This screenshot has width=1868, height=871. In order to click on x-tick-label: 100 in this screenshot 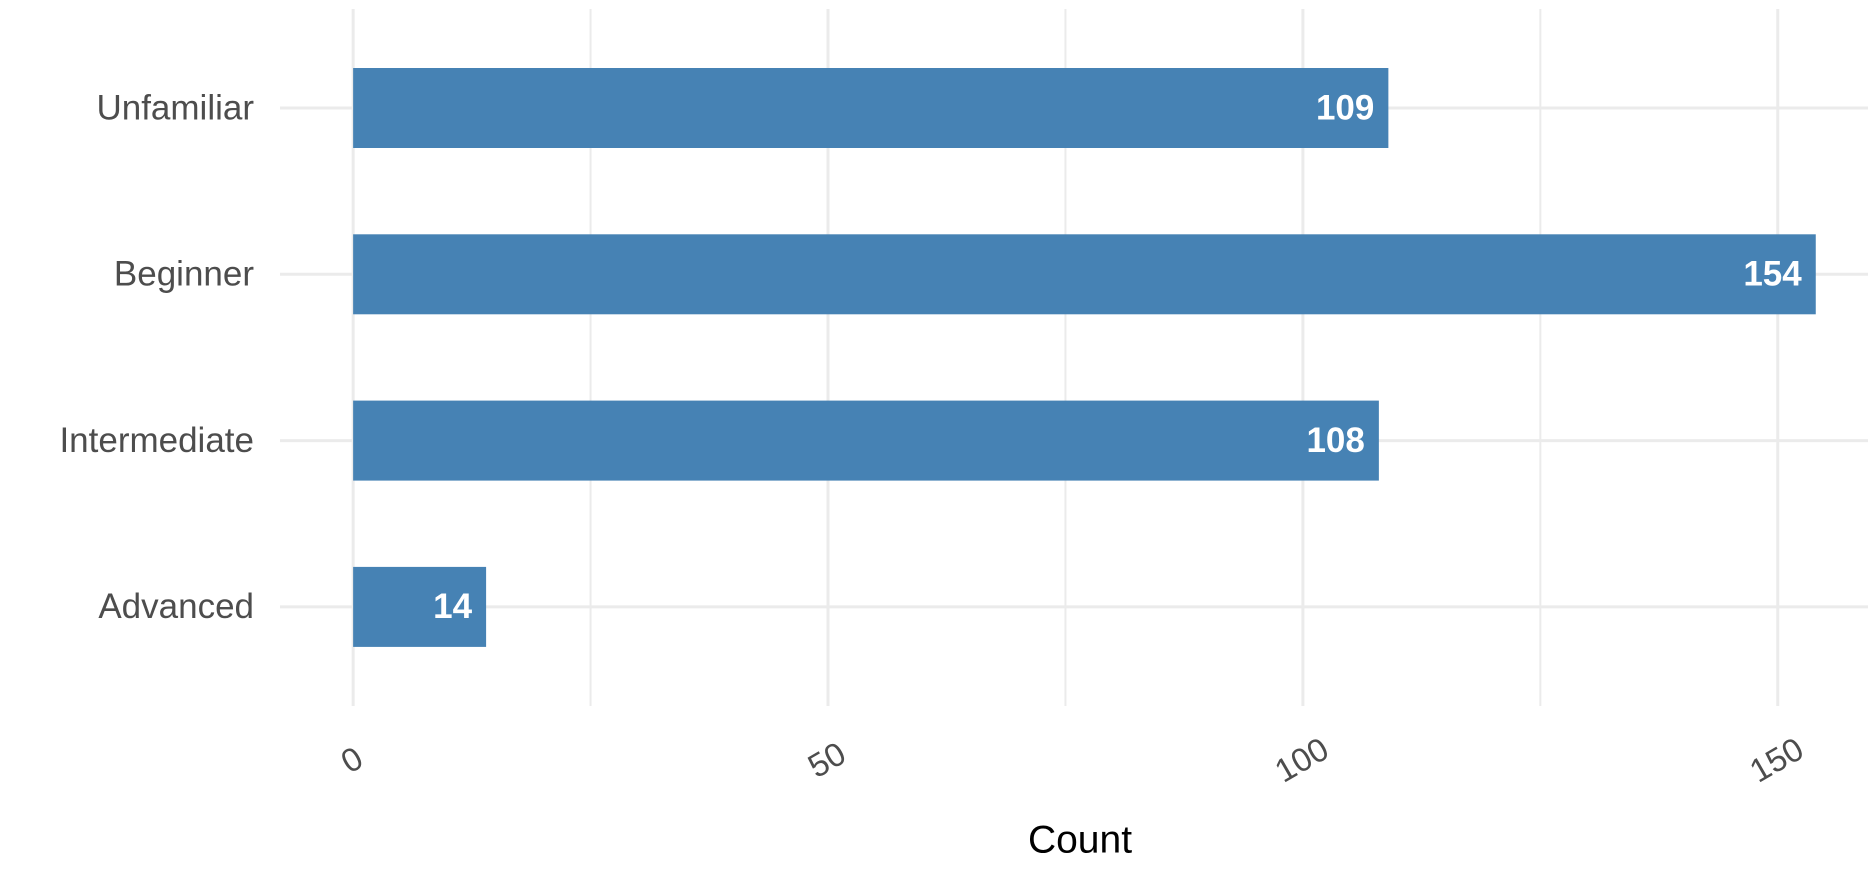, I will do `click(1301, 760)`.